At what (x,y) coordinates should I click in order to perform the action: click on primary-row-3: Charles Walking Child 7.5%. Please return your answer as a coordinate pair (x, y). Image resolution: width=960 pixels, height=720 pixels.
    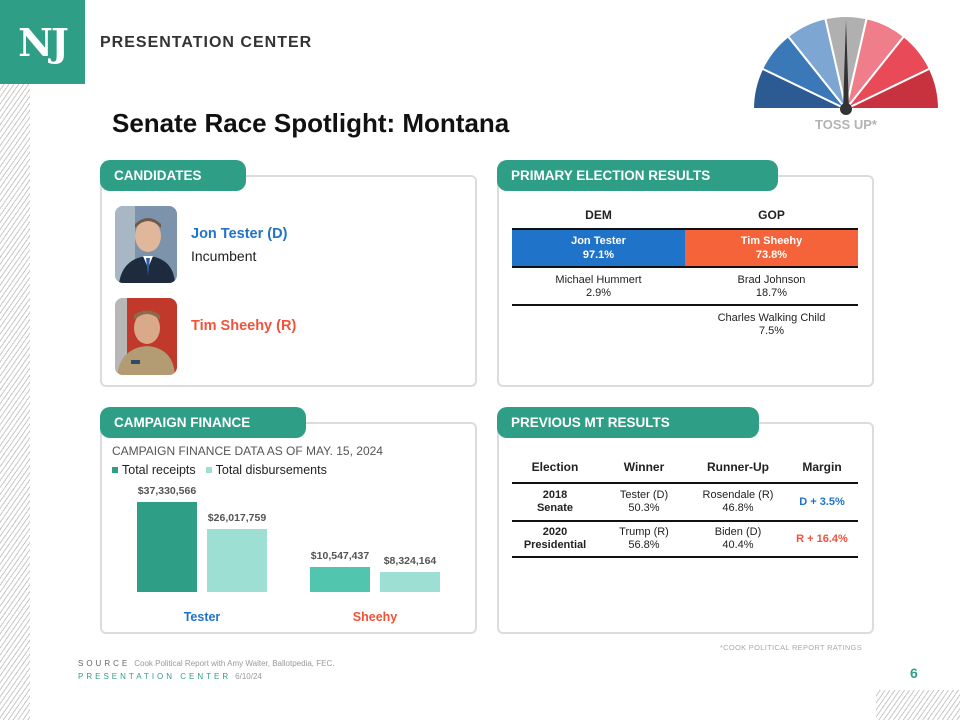
    Looking at the image, I should click on (685, 323).